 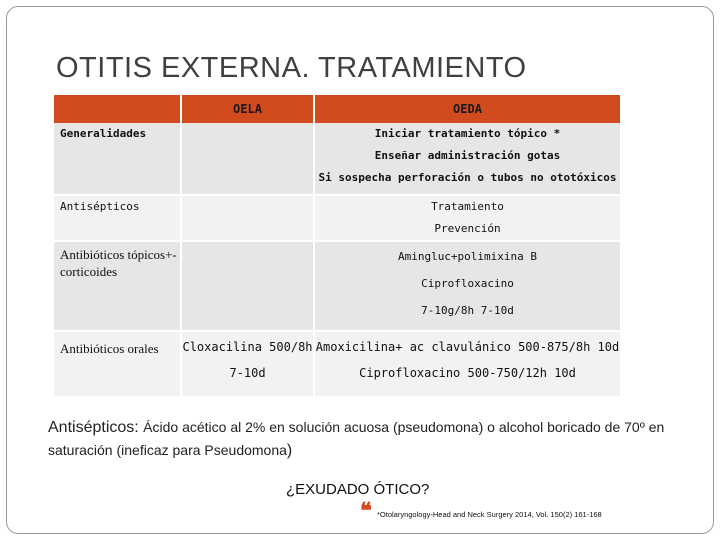 What do you see at coordinates (467, 310) in the screenshot?
I see `oeda-line: 7-10g/8h 7-10d` at bounding box center [467, 310].